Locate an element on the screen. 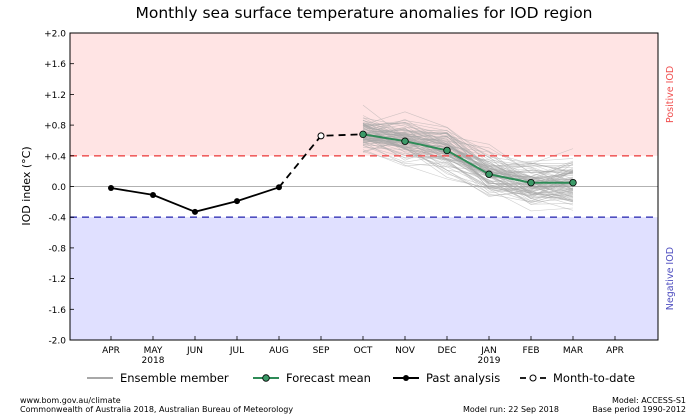  legend-mtd-marker is located at coordinates (533, 378).